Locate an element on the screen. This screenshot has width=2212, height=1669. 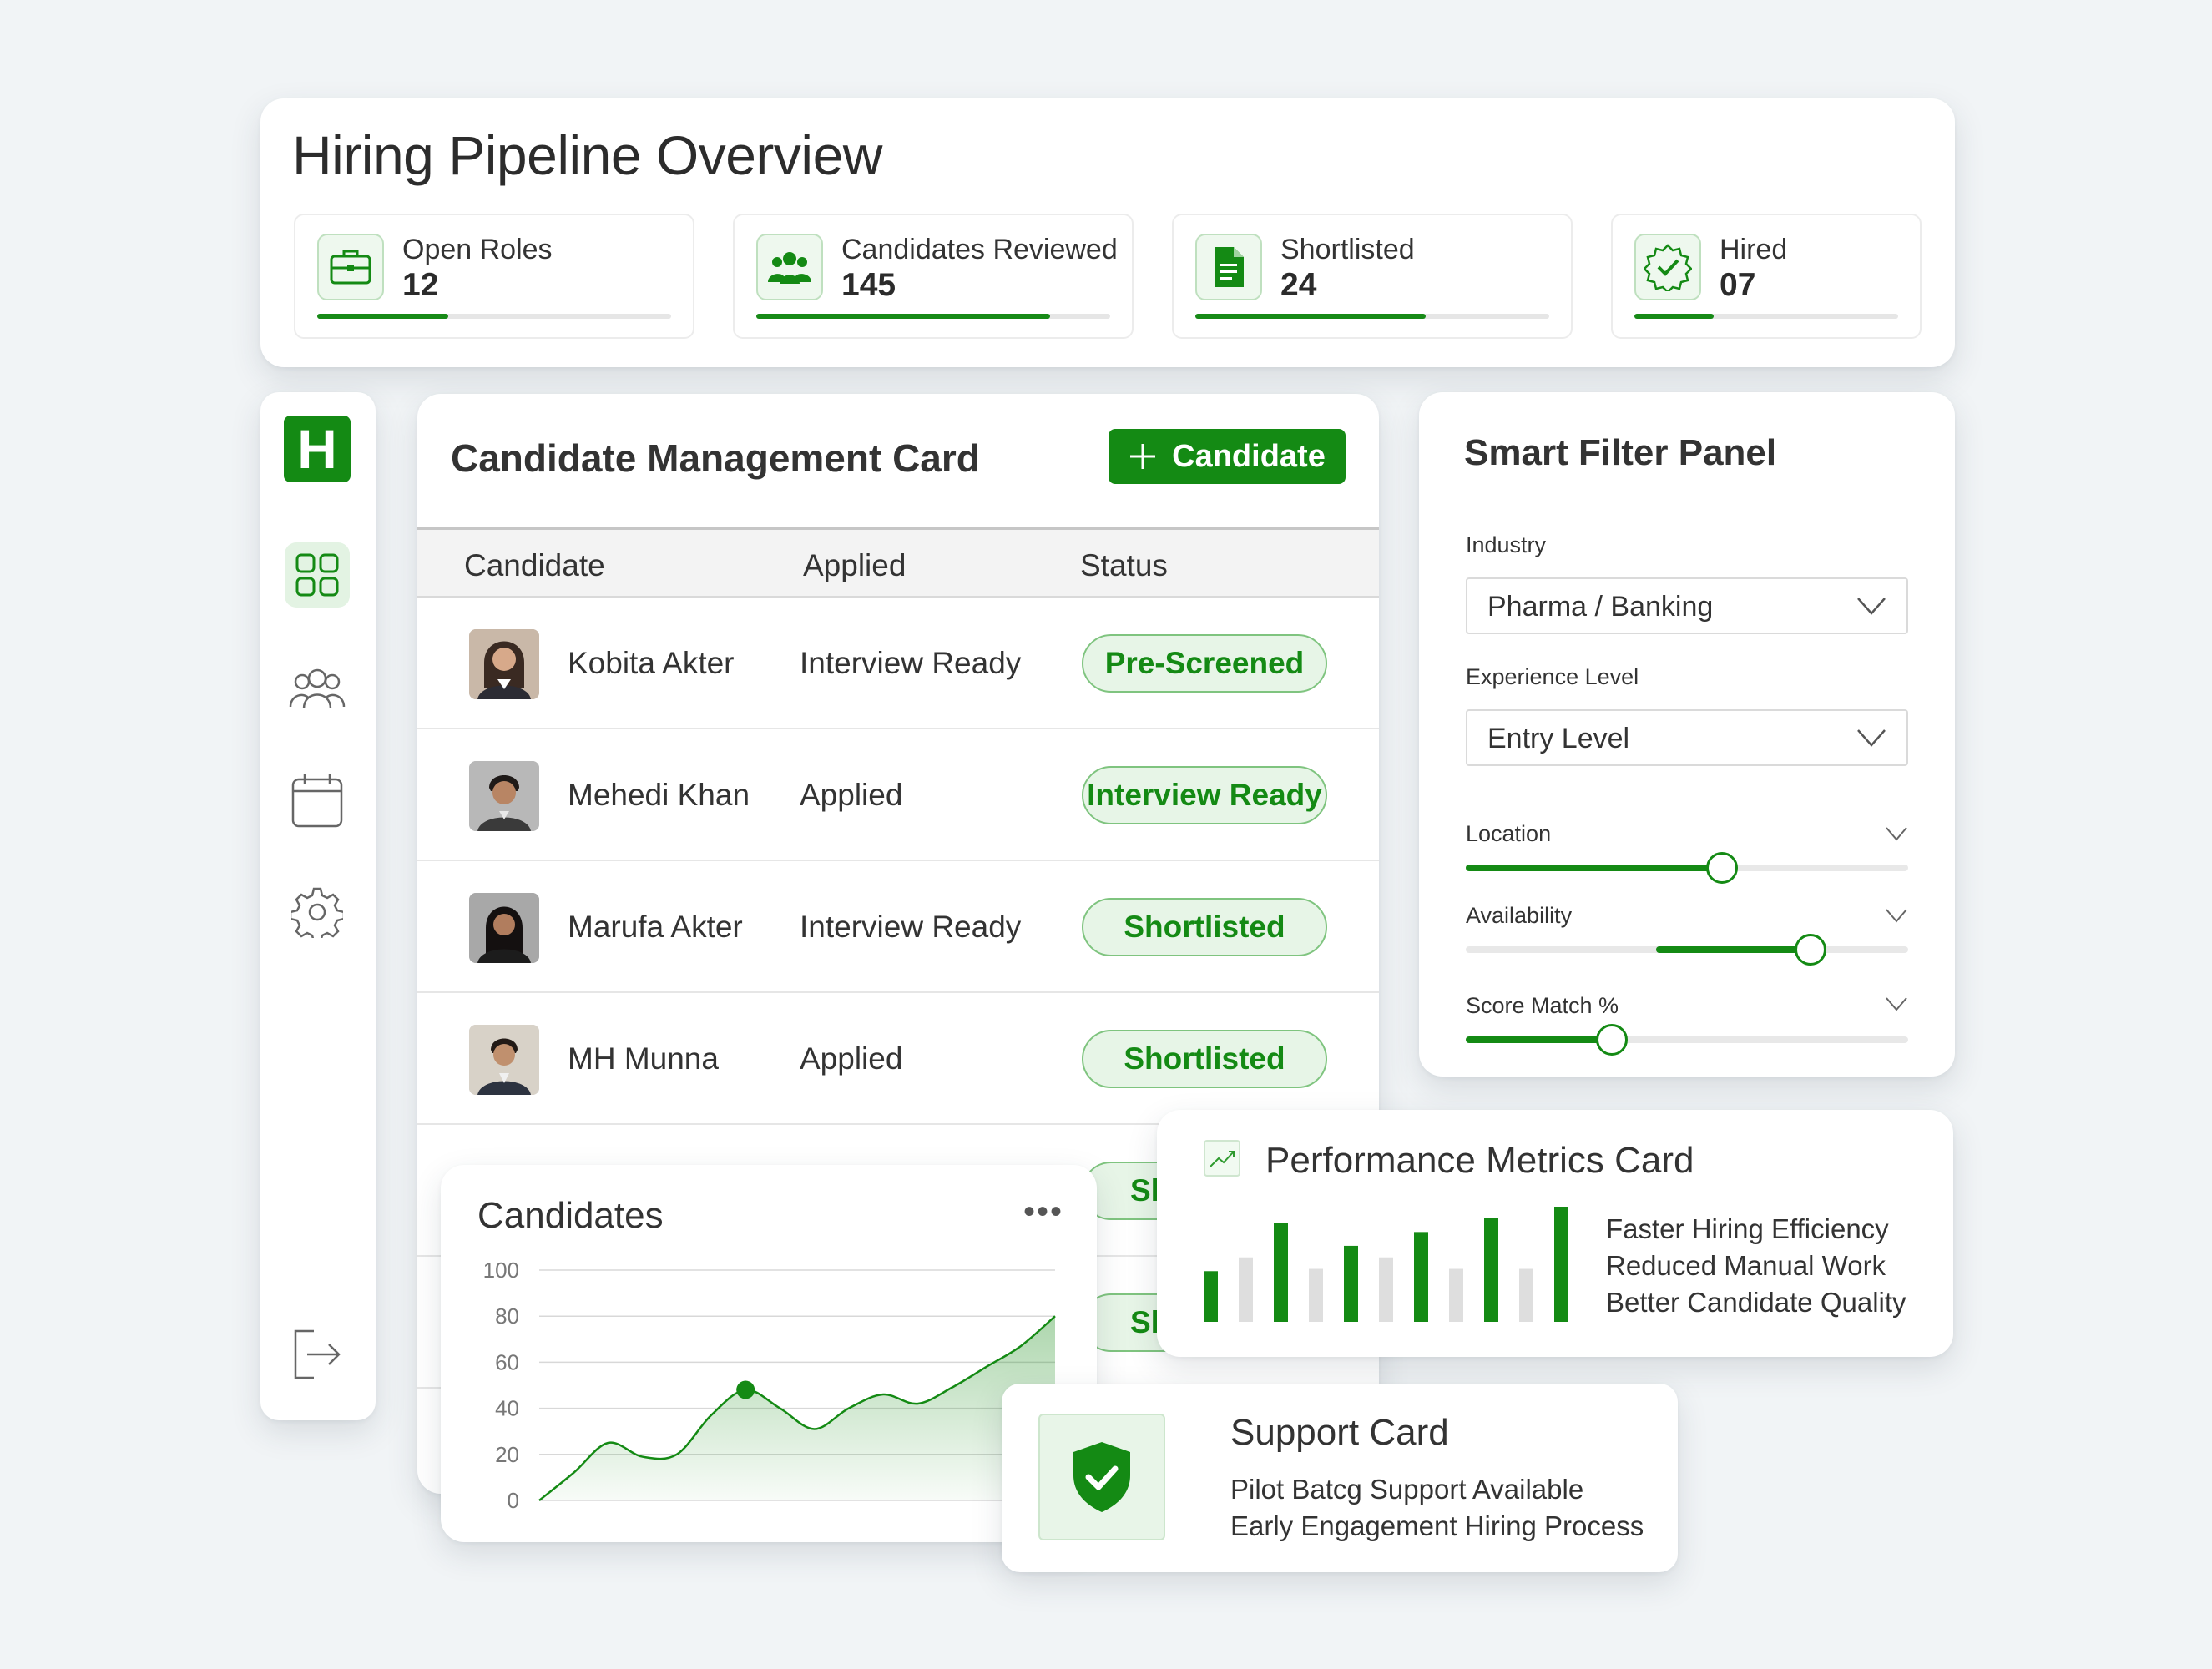
table-row: Marufa Akter Interview Ready Shortlisted is located at coordinates (898, 927).